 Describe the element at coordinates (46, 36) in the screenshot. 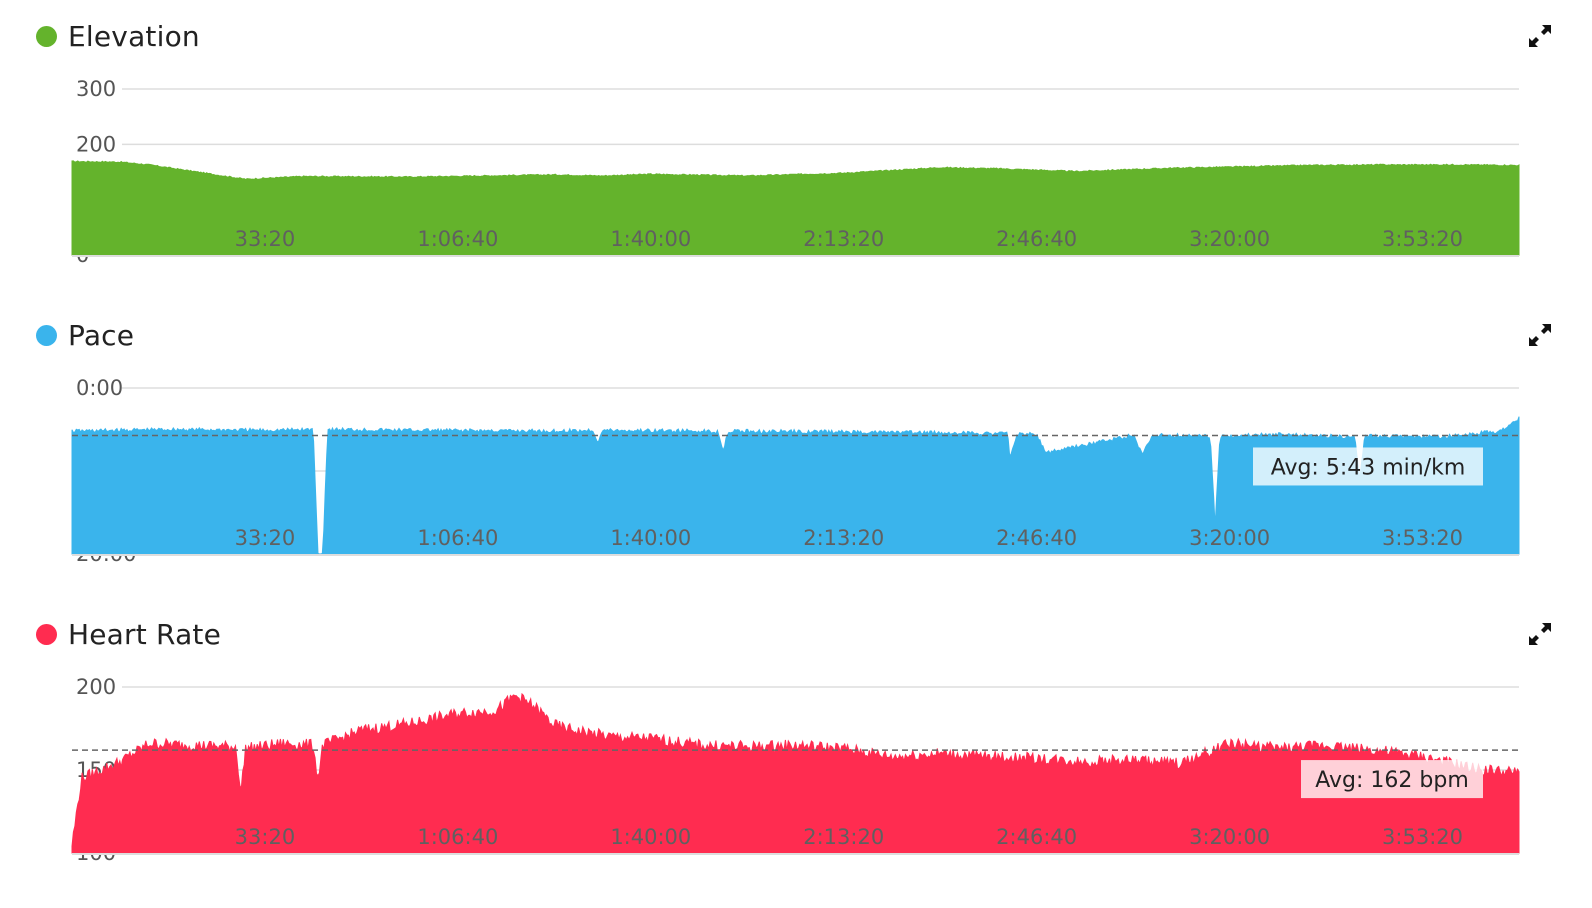

I see `elevation-legend-dot` at that location.